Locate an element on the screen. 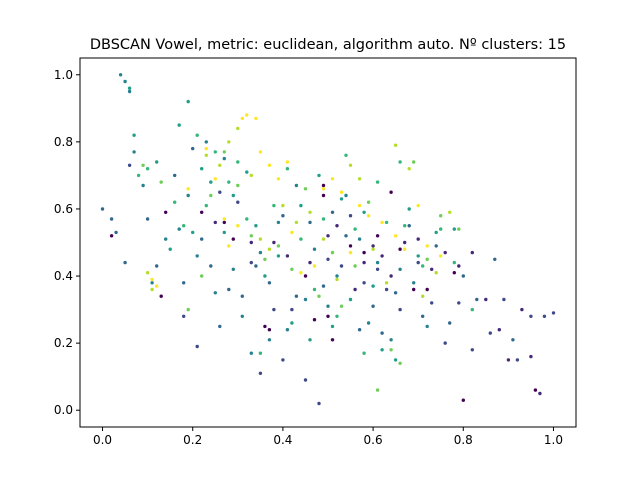 The width and height of the screenshot is (640, 484). x-tick-label: 0.0 is located at coordinates (102, 440).